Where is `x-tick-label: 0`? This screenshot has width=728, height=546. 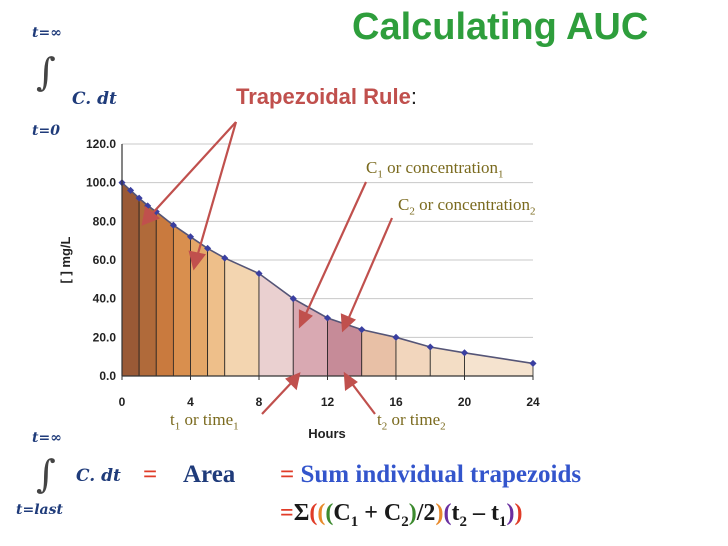
x-tick-label: 0 is located at coordinates (122, 402).